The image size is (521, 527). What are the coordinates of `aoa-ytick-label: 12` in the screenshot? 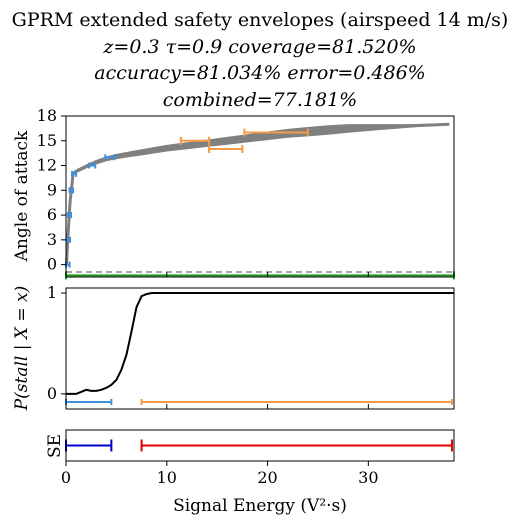 It's located at (47, 165).